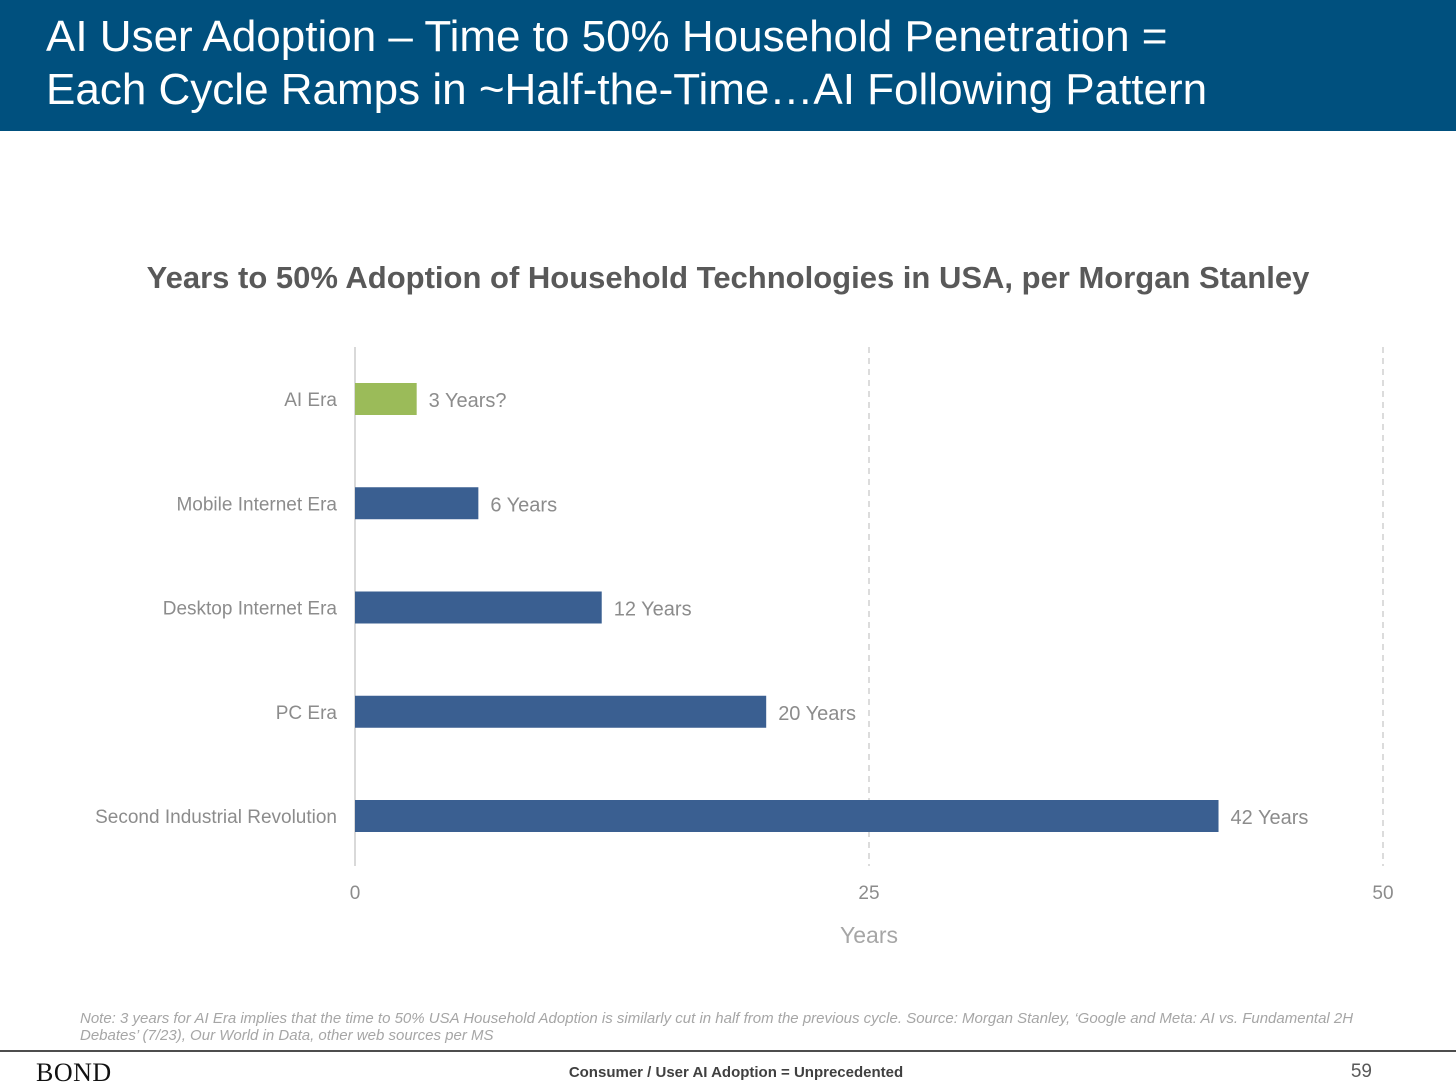 This screenshot has height=1088, width=1456. Describe the element at coordinates (817, 714) in the screenshot. I see `data-label: 20 Years` at that location.